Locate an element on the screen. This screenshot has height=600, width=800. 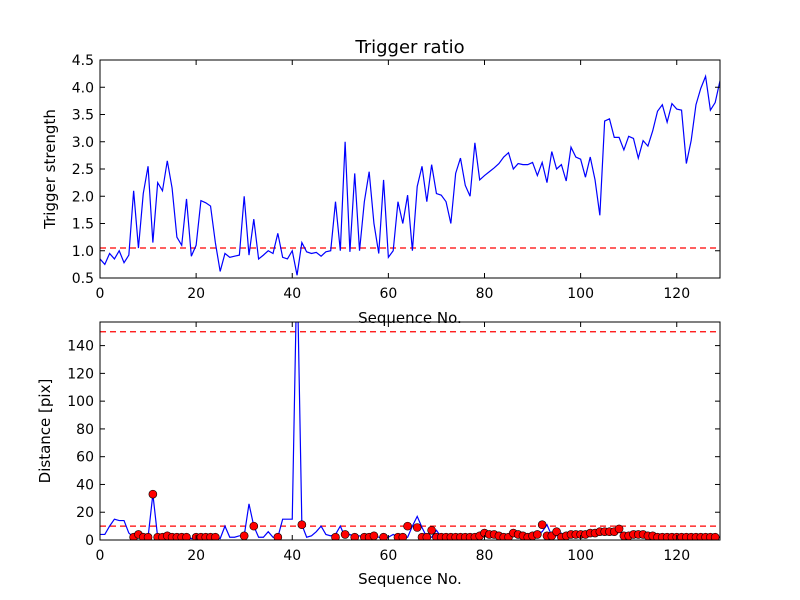
y-tick-label: 1.5 is located at coordinates (83, 225).